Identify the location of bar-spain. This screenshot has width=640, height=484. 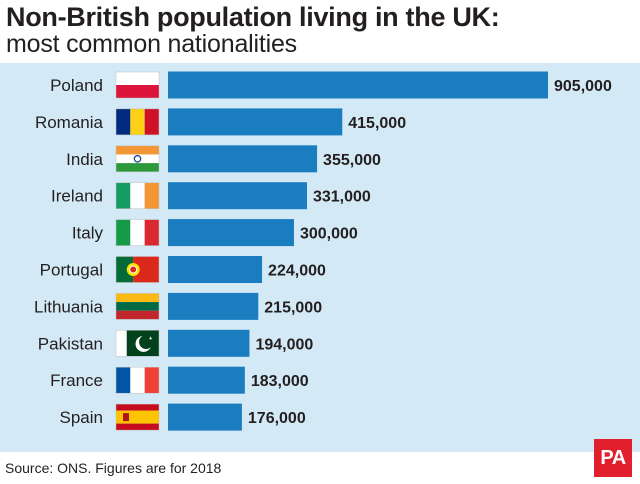
(205, 417).